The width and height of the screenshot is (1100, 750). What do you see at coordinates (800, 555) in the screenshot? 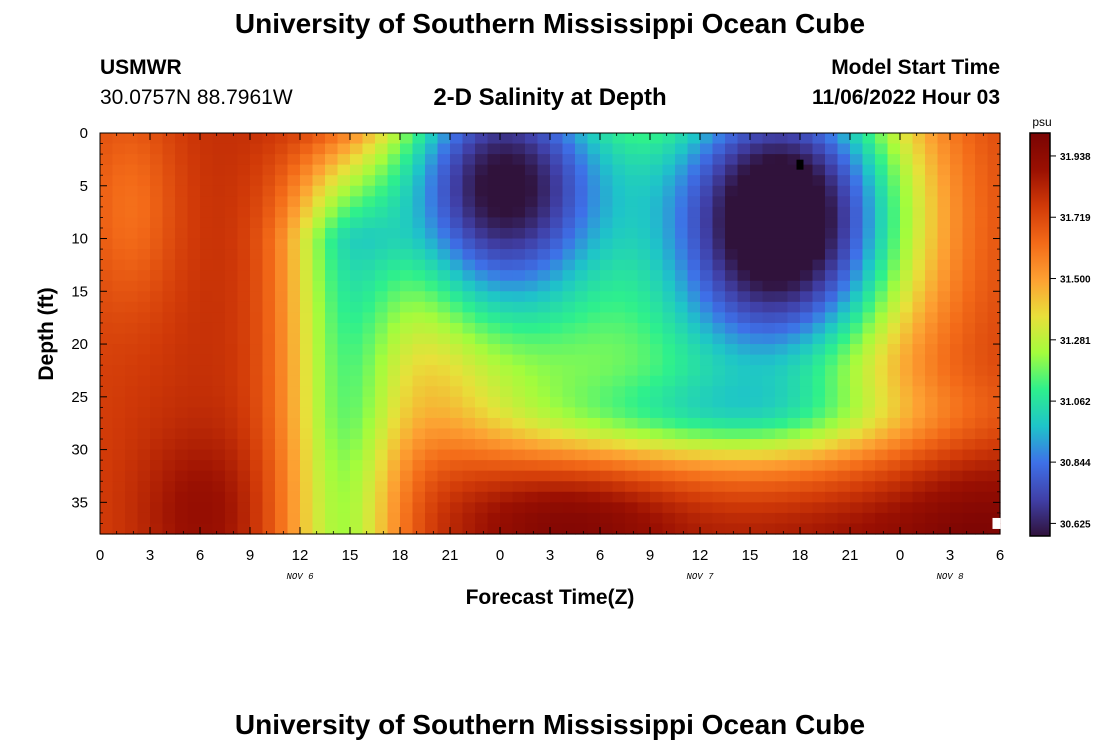
I see `x-tick-label: 18` at bounding box center [800, 555].